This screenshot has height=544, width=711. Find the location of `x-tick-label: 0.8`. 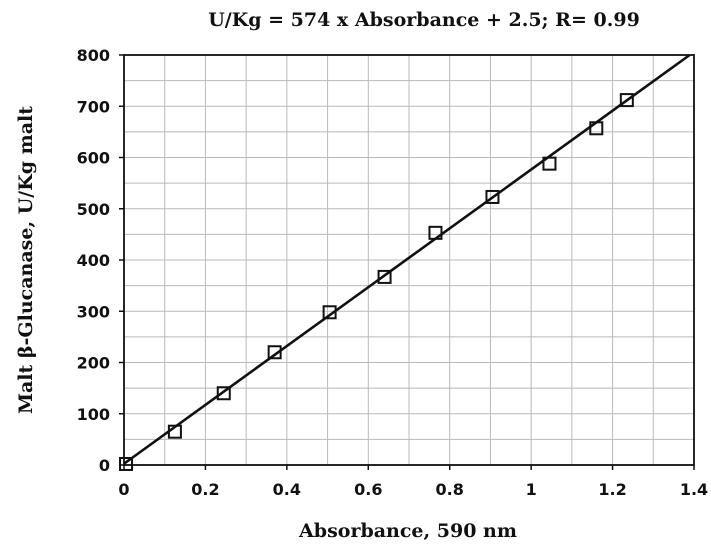

x-tick-label: 0.8 is located at coordinates (450, 489).